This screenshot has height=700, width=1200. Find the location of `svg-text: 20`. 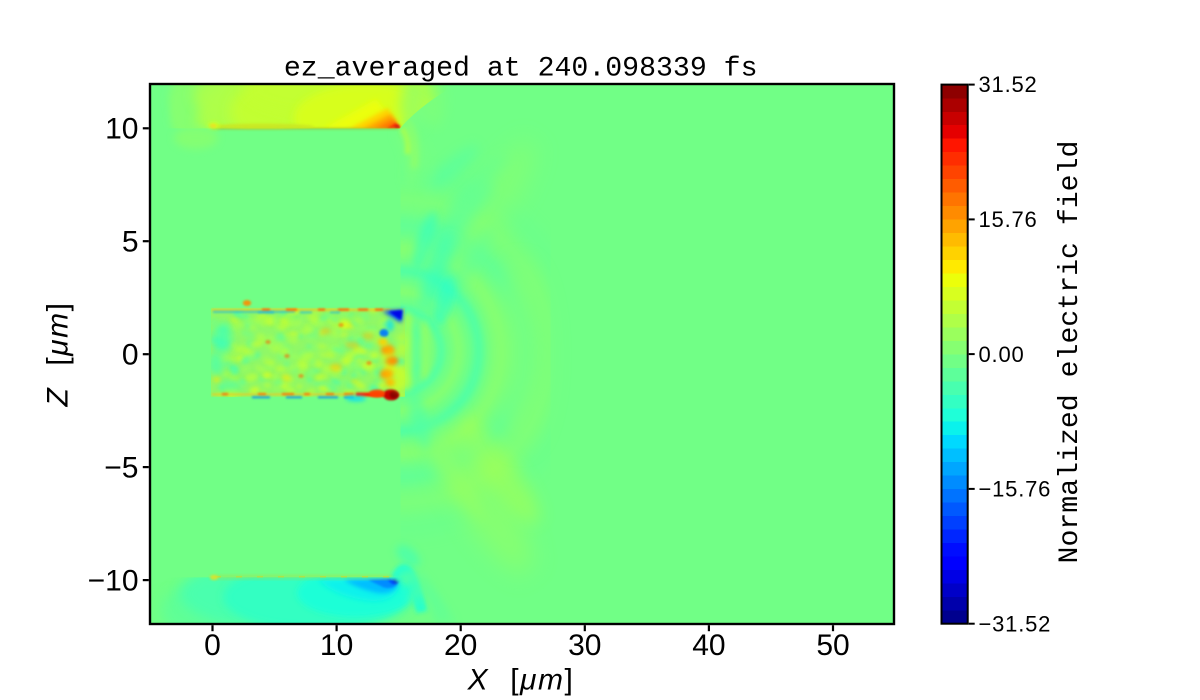

svg-text: 20 is located at coordinates (460, 645).